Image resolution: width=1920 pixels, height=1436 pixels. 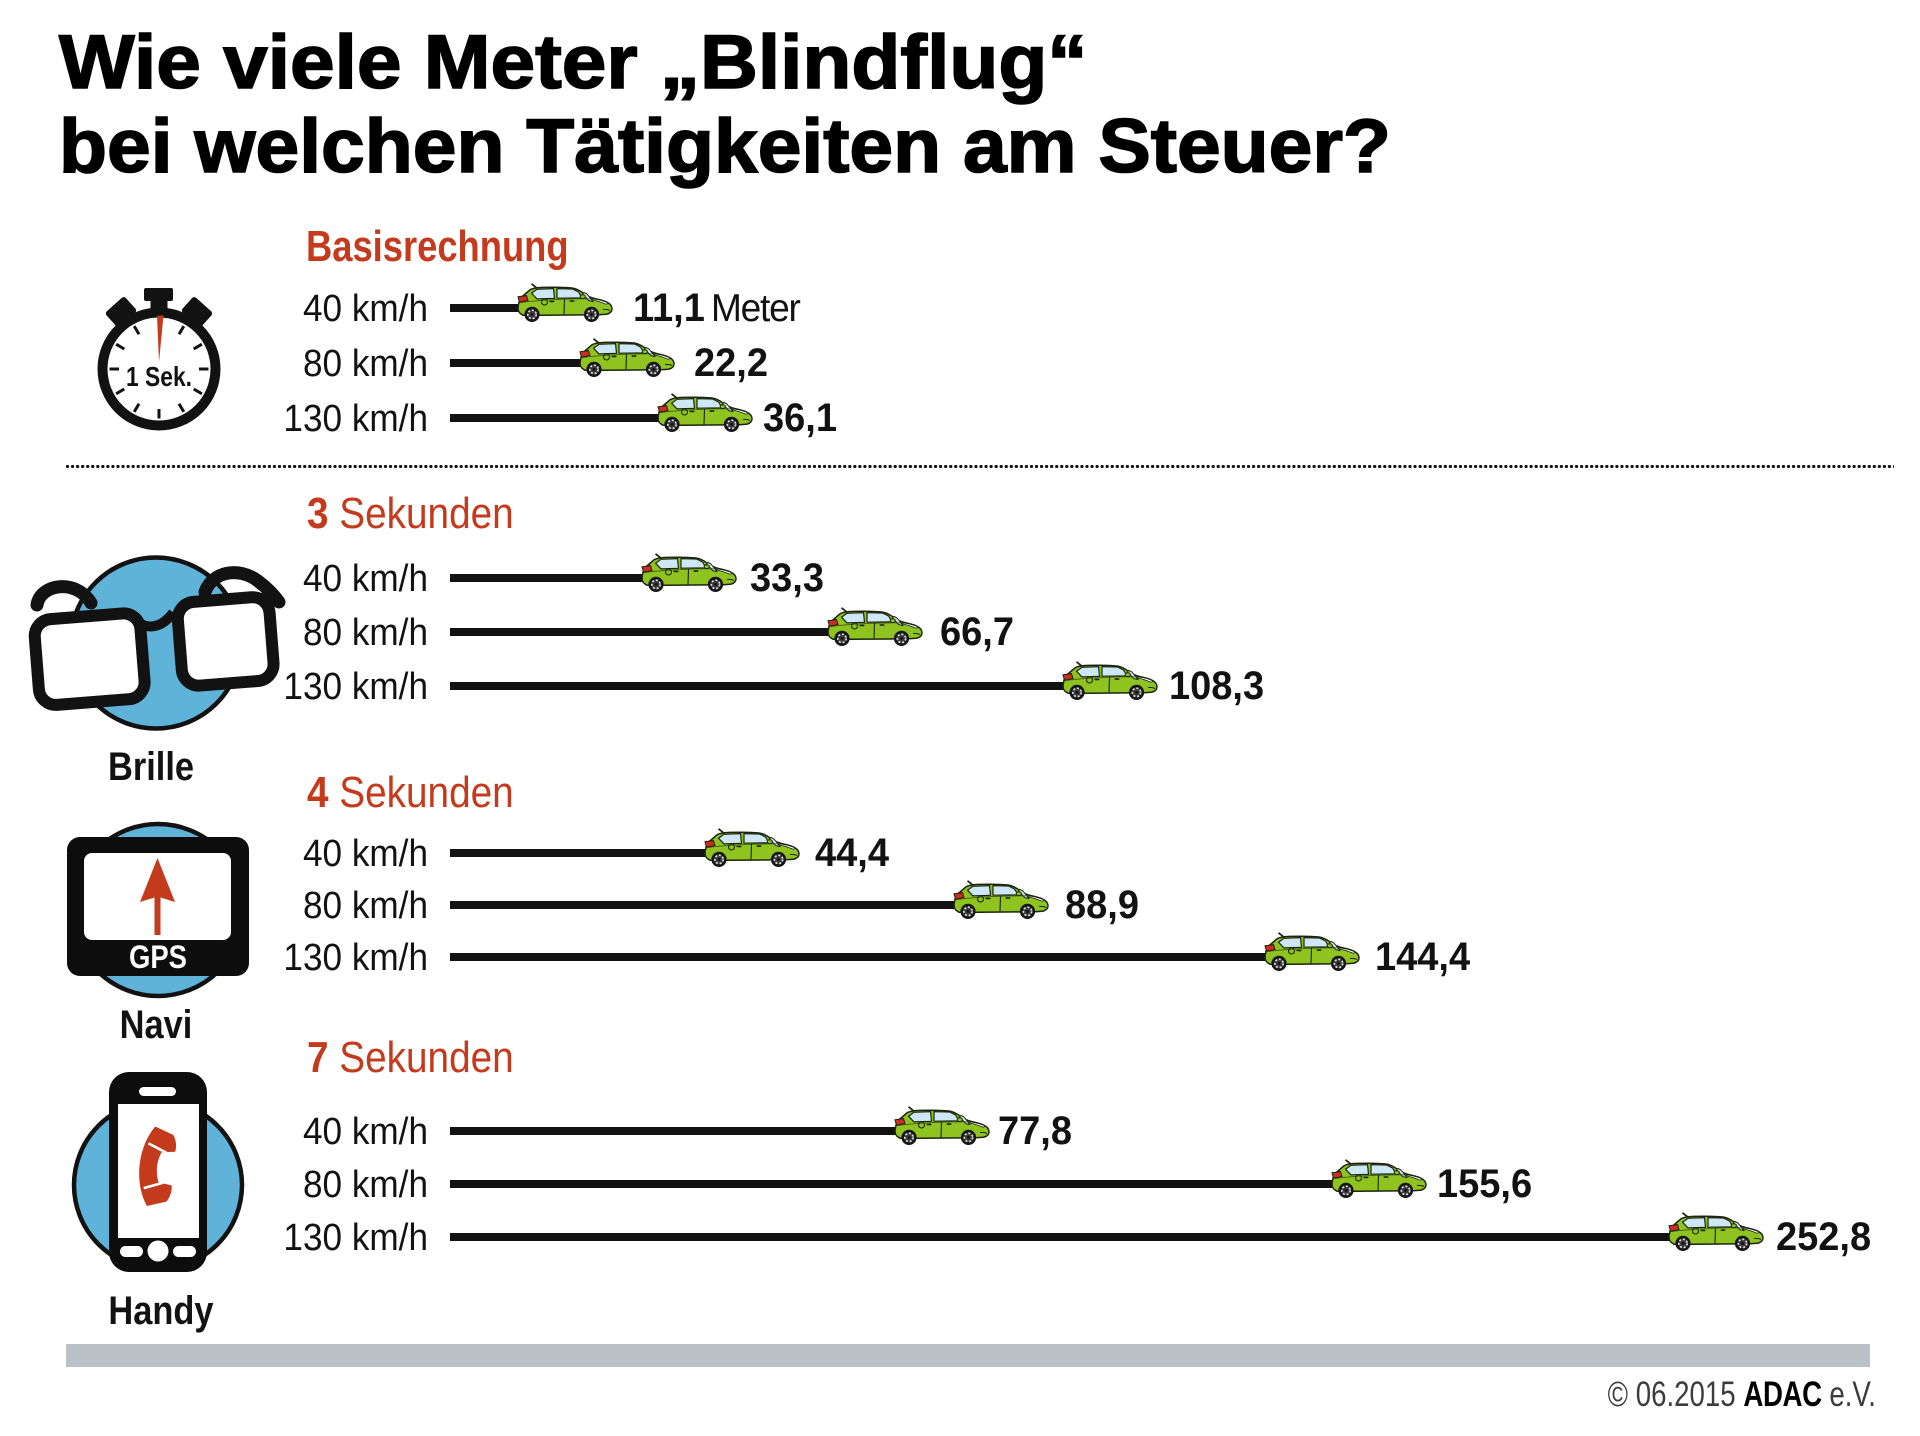 What do you see at coordinates (159, 376) in the screenshot?
I see `svg-text: 1 Sek.` at bounding box center [159, 376].